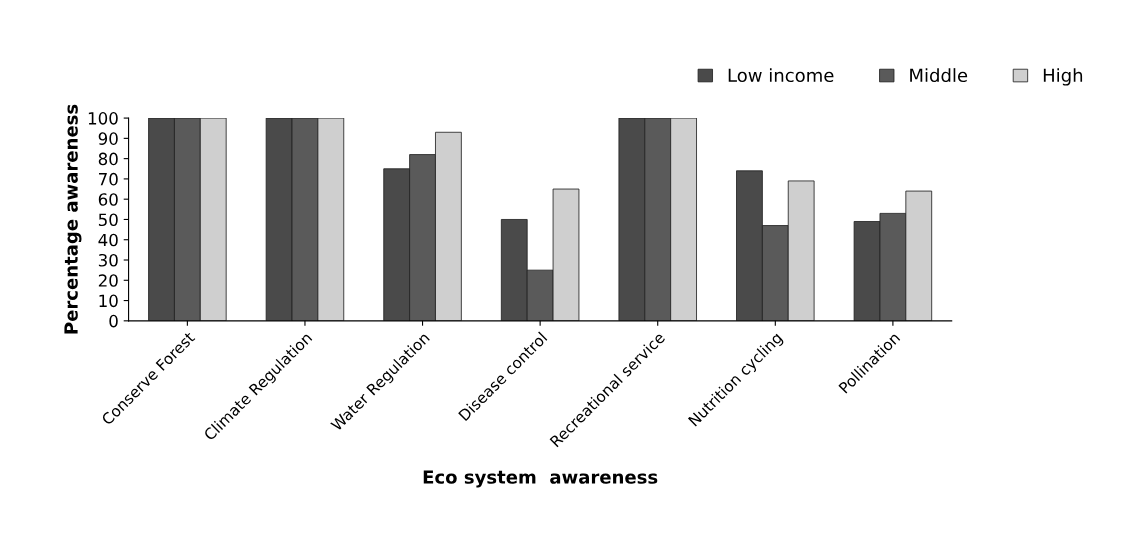  Describe the element at coordinates (108, 179) in the screenshot. I see `y-tick-label: 70` at that location.